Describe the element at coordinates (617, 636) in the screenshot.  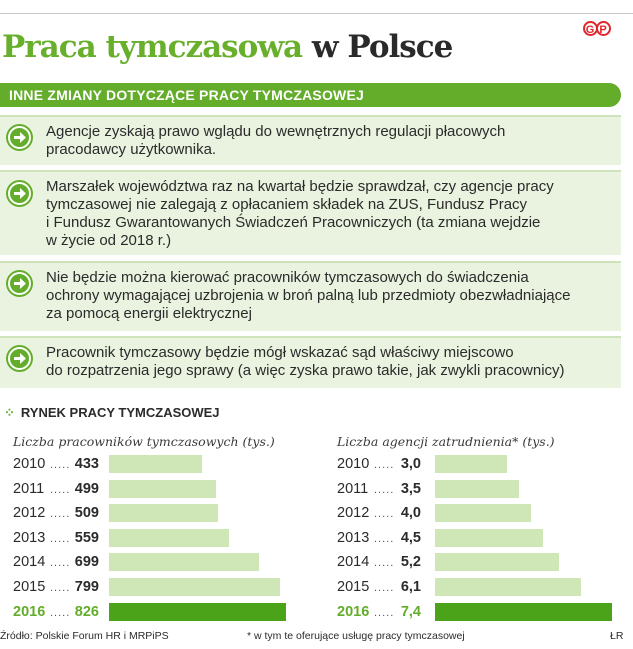
I see `author-initials: ŁR` at that location.